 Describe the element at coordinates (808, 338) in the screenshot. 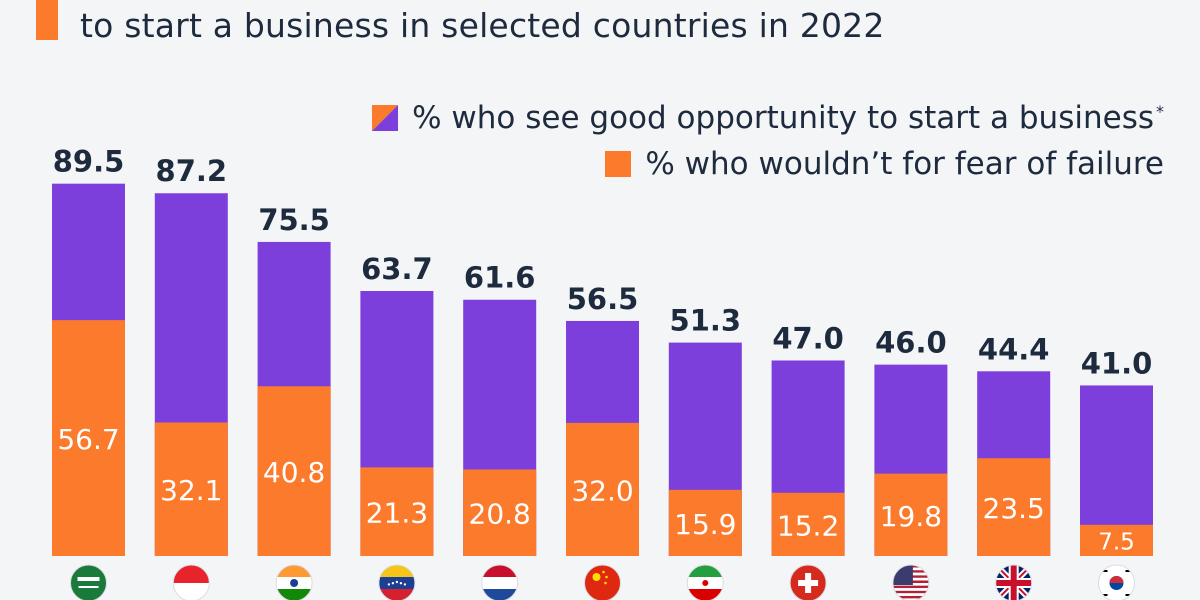

I see `opportunity-value-label: 47.0` at that location.